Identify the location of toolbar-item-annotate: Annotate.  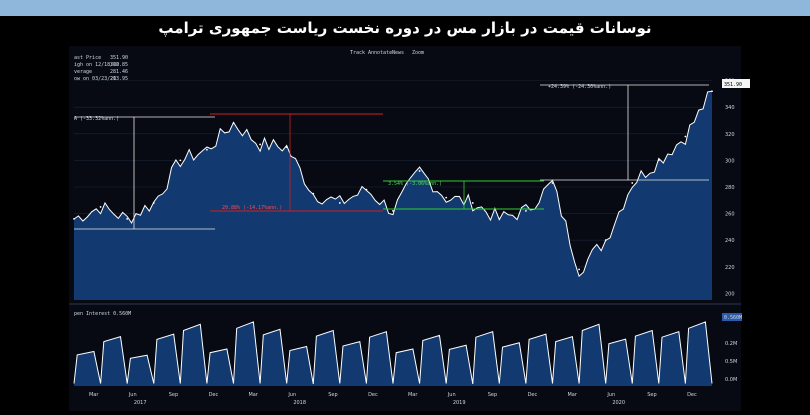
(380, 53).